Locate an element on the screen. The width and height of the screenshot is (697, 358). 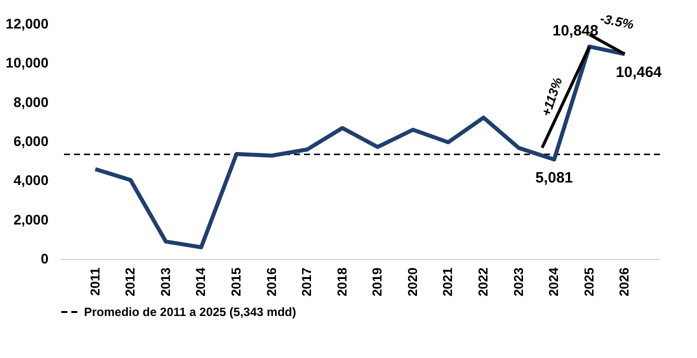
y-tick-label: 10,000 is located at coordinates (27, 62).